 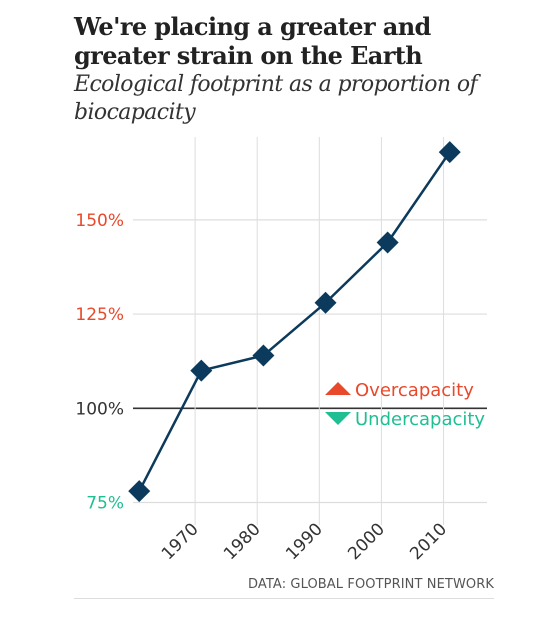 What do you see at coordinates (338, 388) in the screenshot?
I see `triangle-up-icon` at bounding box center [338, 388].